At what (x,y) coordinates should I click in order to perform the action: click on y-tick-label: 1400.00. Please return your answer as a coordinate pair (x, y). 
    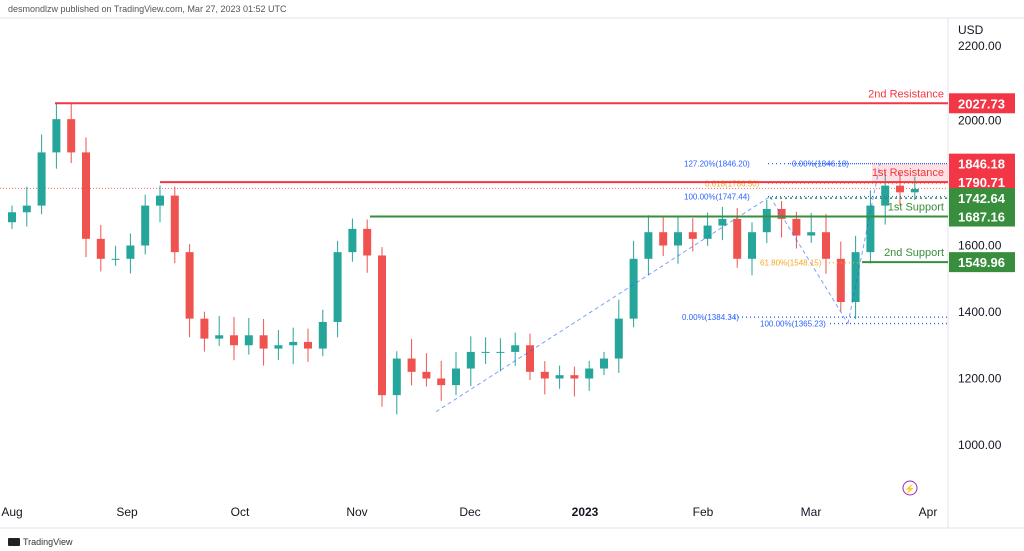
    Looking at the image, I should click on (980, 312).